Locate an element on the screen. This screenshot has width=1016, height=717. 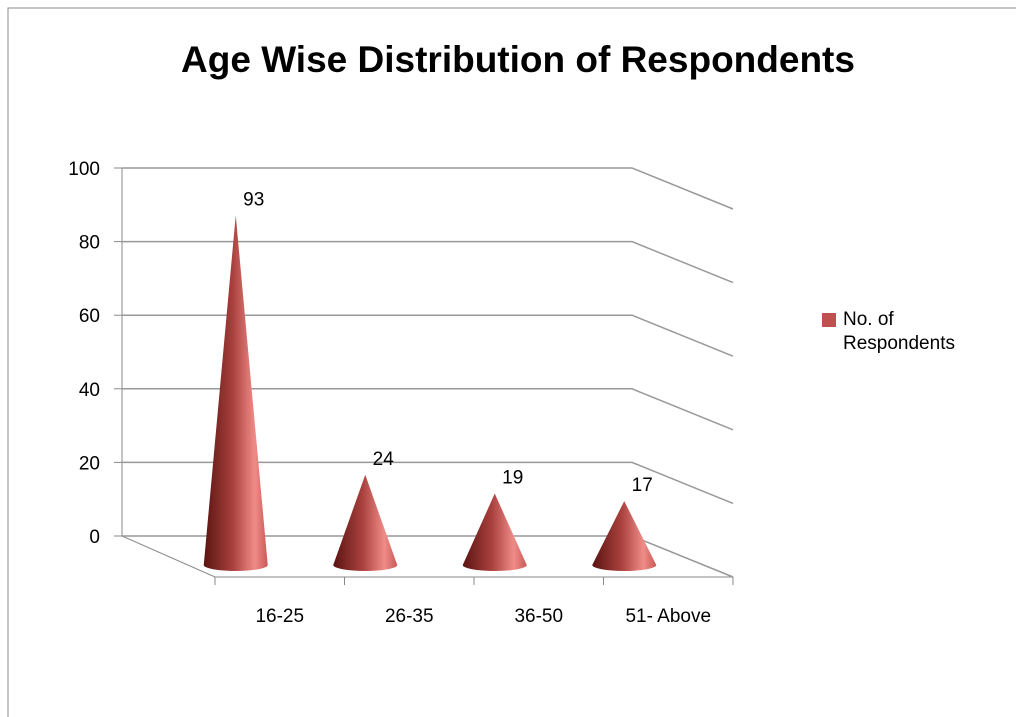
chart-title: Age Wise Distribution of Respondents is located at coordinates (518, 59).